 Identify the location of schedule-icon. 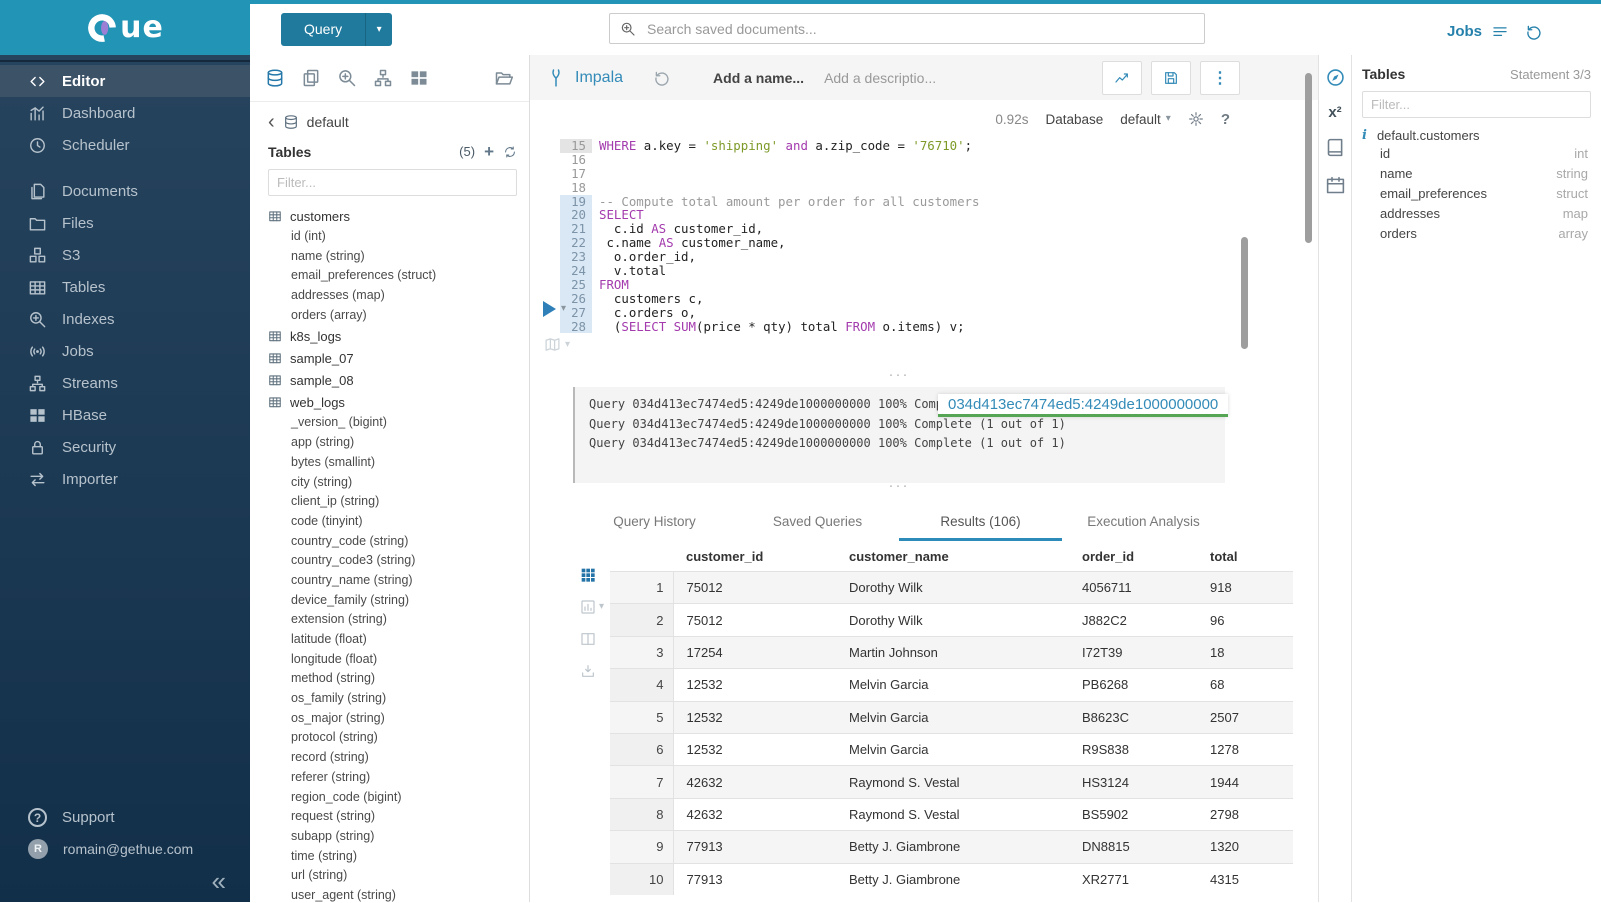
(1335, 185).